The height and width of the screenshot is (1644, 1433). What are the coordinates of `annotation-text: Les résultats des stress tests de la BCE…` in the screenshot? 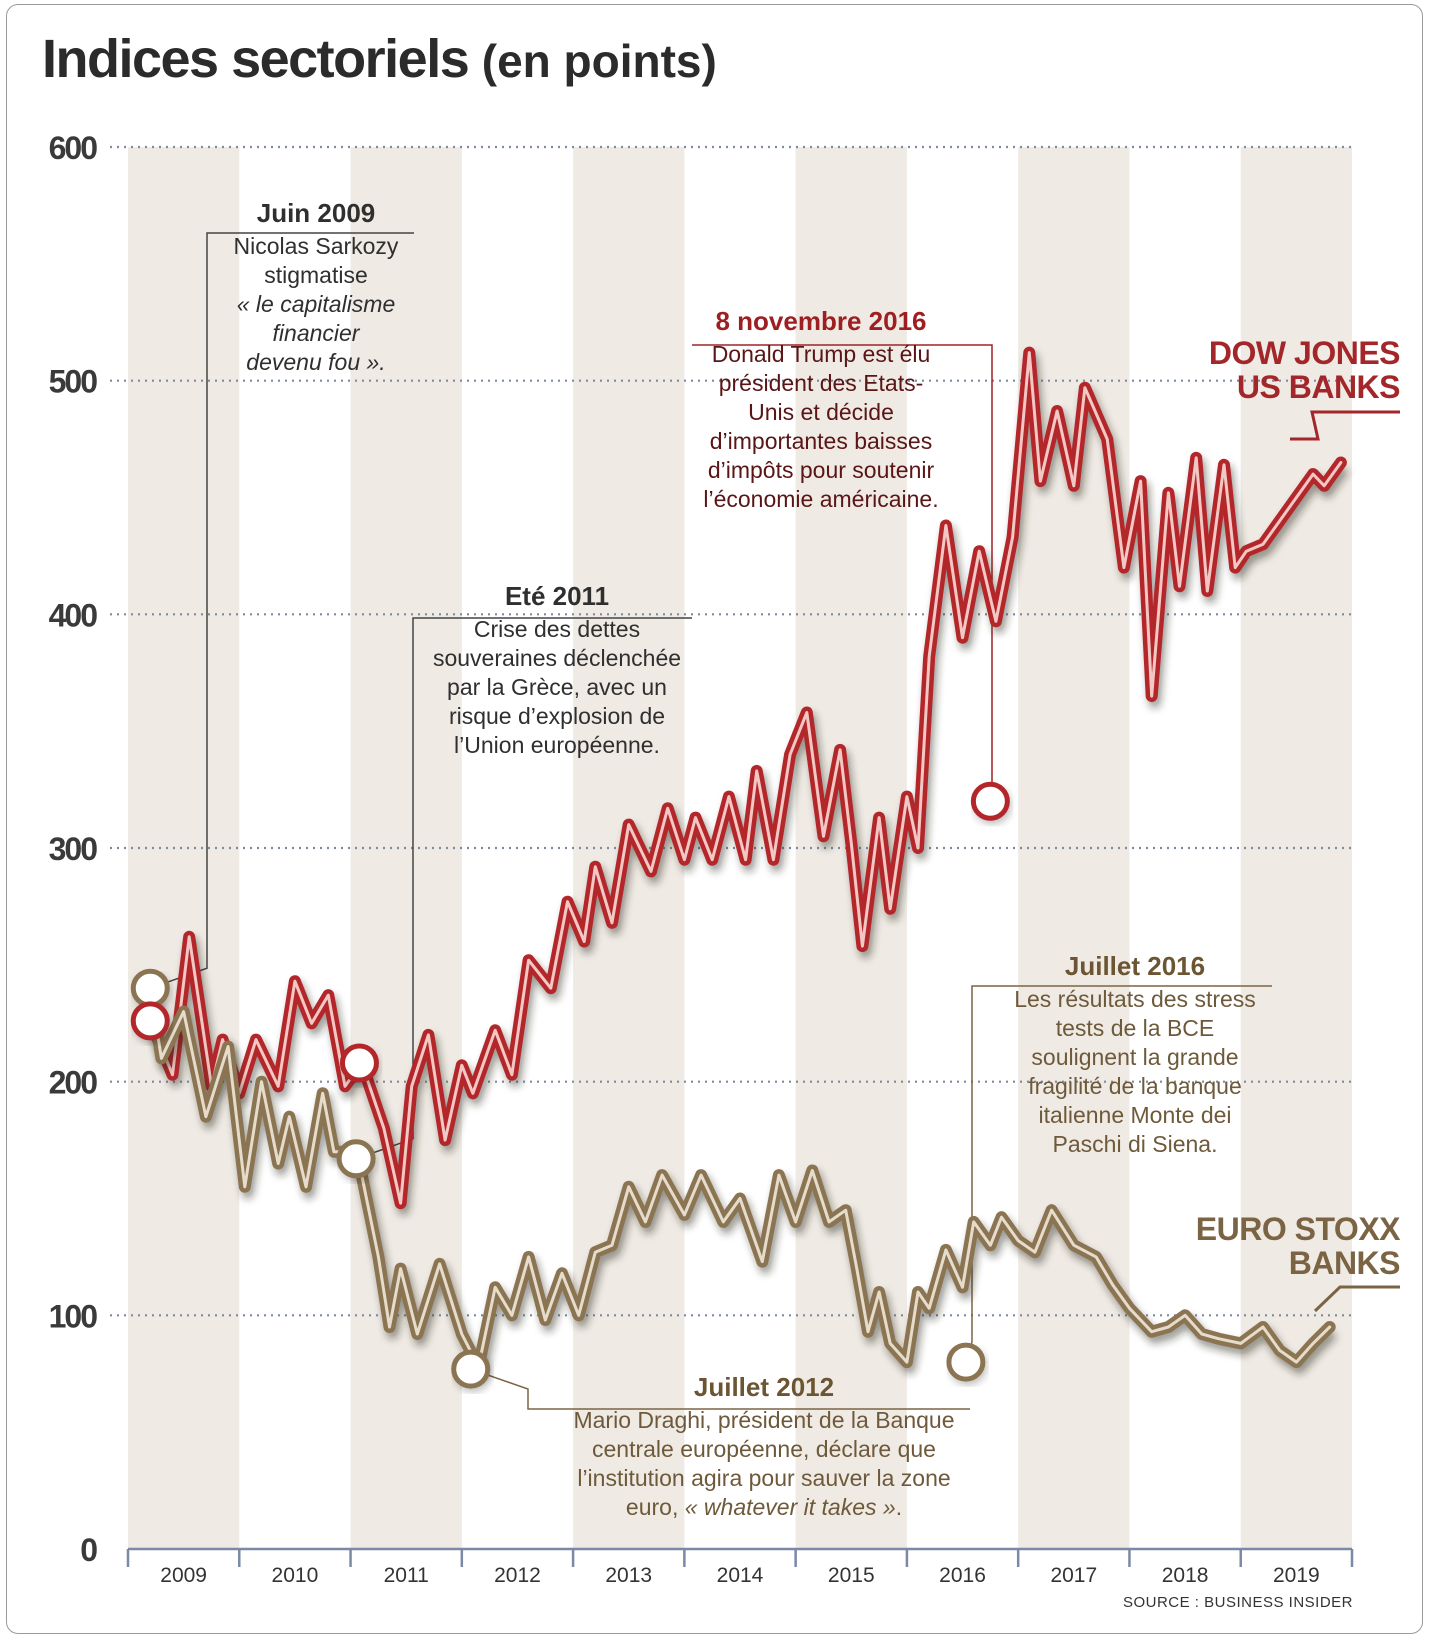 It's located at (1135, 1071).